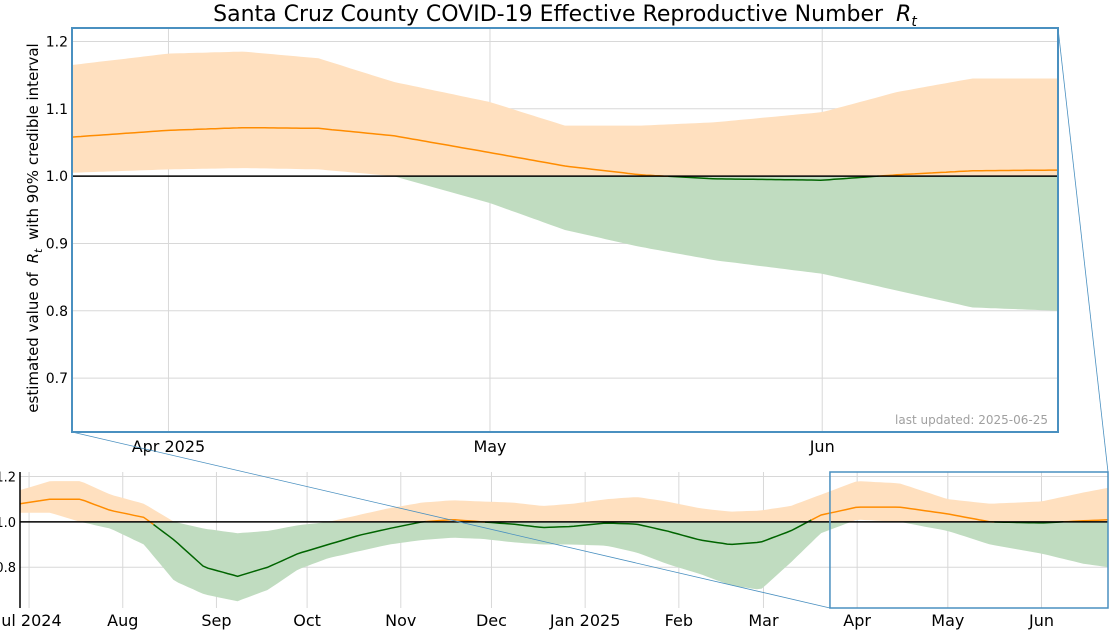 This screenshot has width=1110, height=630. Describe the element at coordinates (969, 540) in the screenshot. I see `zoom-window-rect` at that location.